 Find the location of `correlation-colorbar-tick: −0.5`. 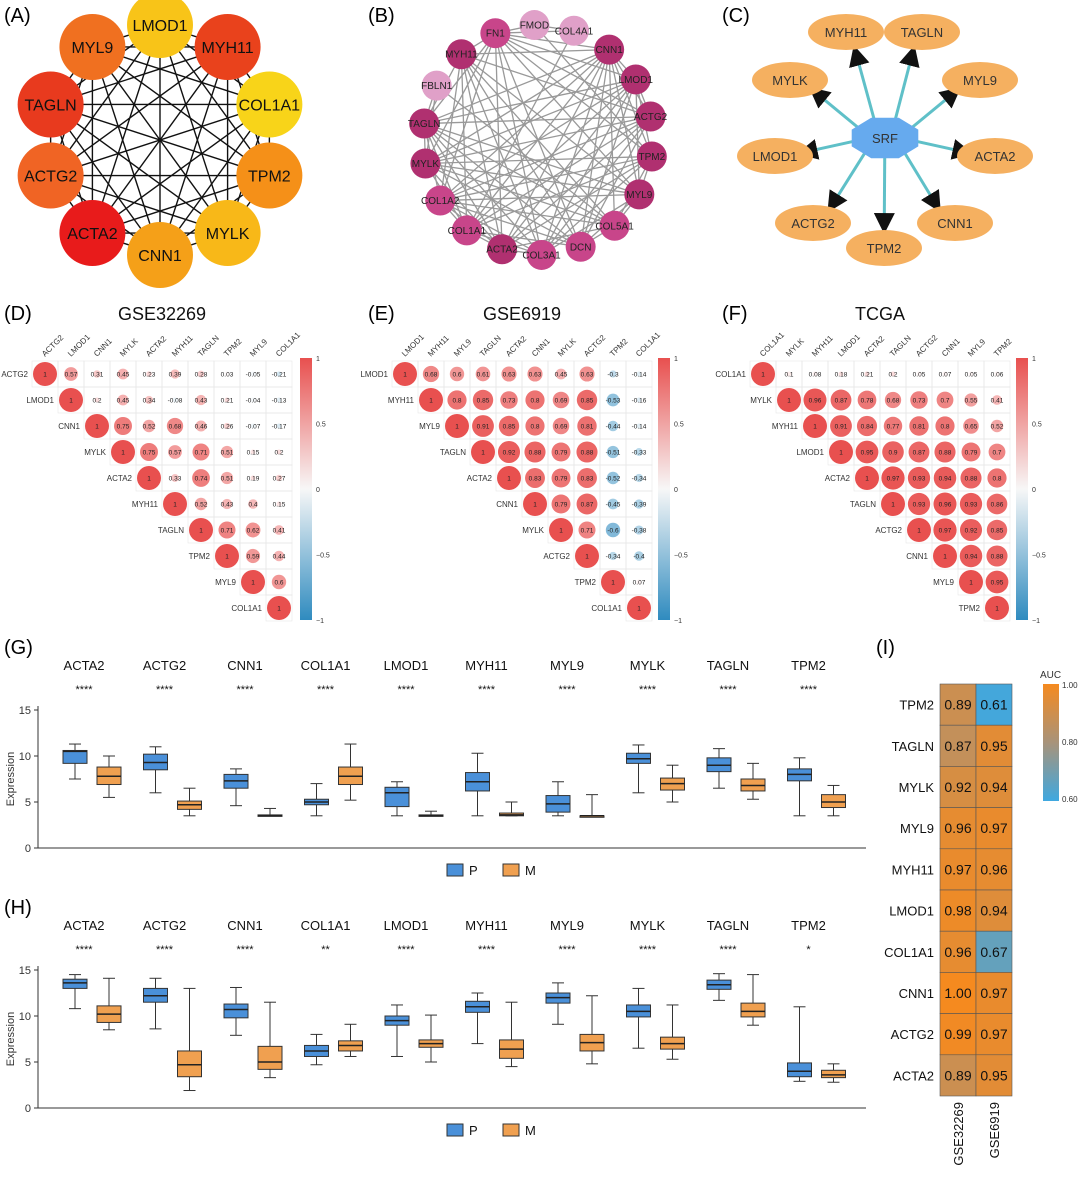

correlation-colorbar-tick: −0.5 is located at coordinates (1039, 556).